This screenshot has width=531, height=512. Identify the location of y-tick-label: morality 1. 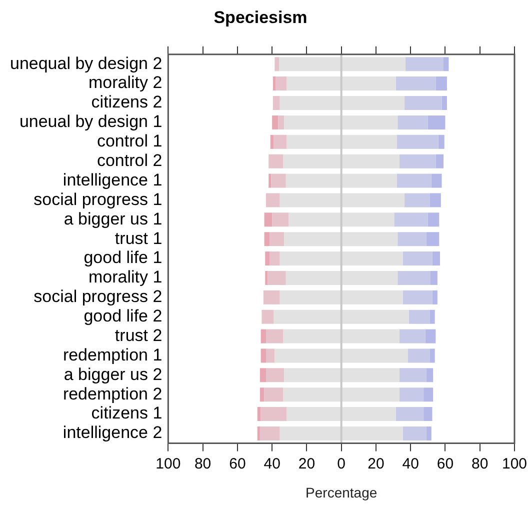
(125, 277).